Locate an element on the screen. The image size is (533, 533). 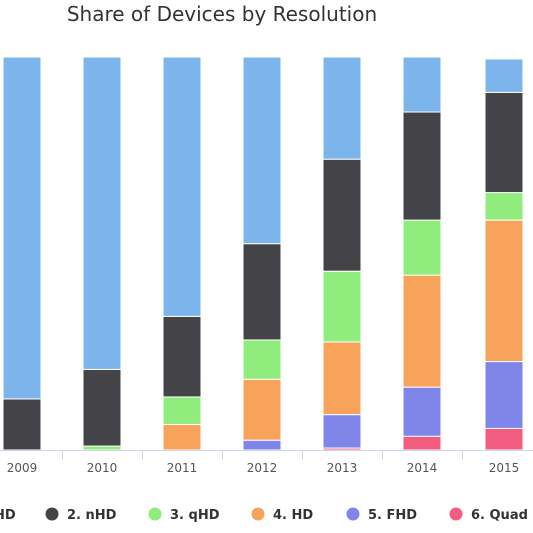
x-tick-label-2015: 2015 is located at coordinates (504, 468).